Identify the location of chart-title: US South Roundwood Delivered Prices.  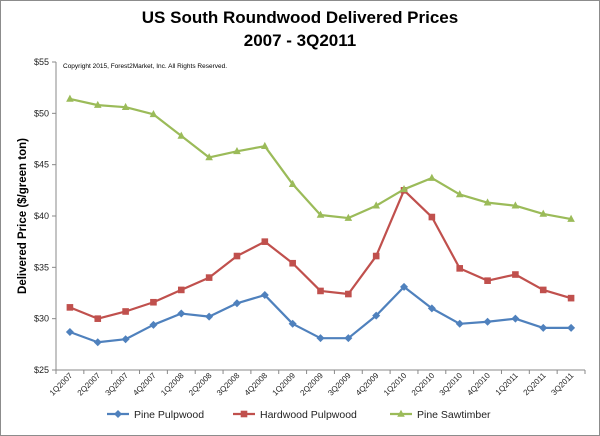
(300, 17).